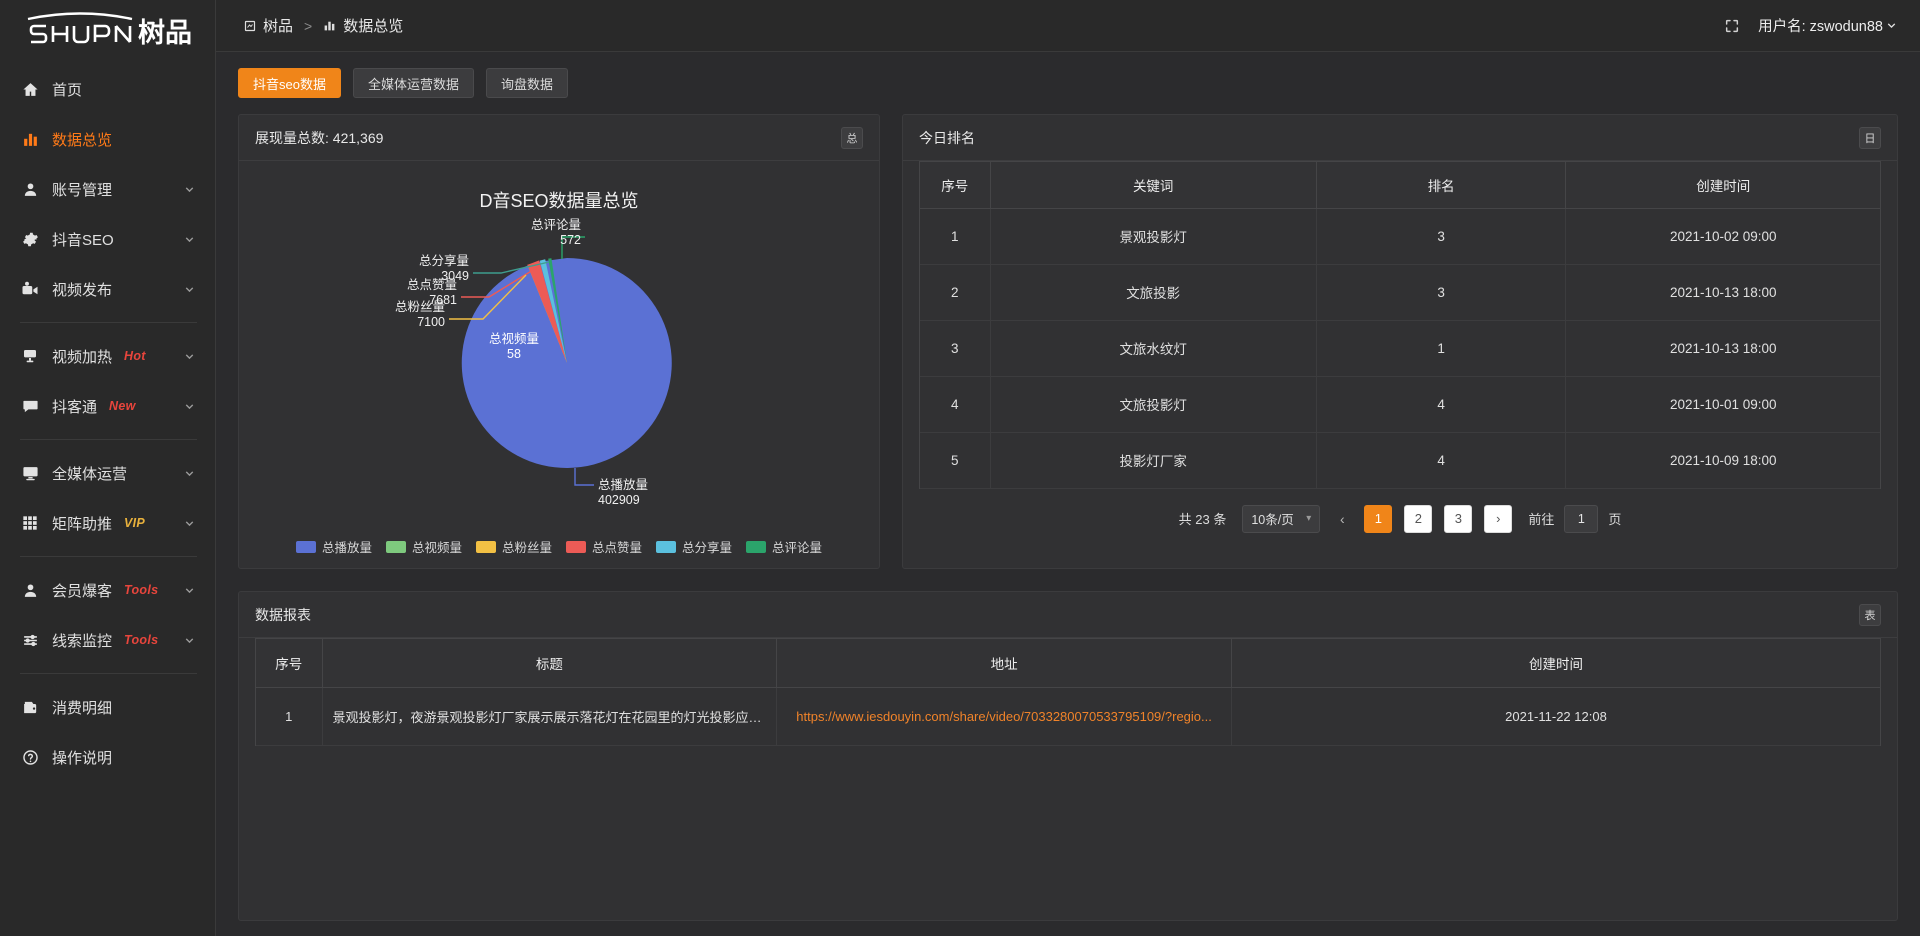 This screenshot has height=936, width=1920. Describe the element at coordinates (557, 310) in the screenshot. I see `pie-slice-total-comments` at that location.